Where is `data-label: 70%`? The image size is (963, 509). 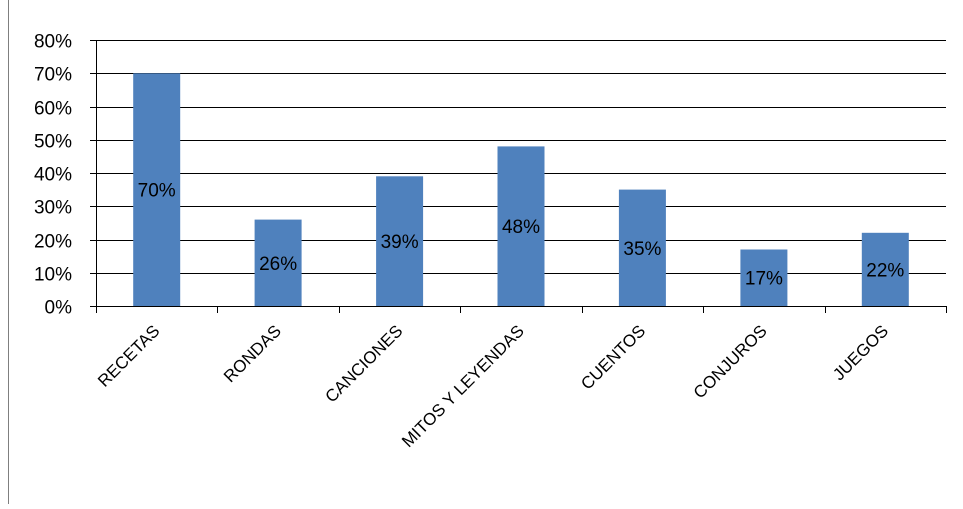 data-label: 70% is located at coordinates (157, 191).